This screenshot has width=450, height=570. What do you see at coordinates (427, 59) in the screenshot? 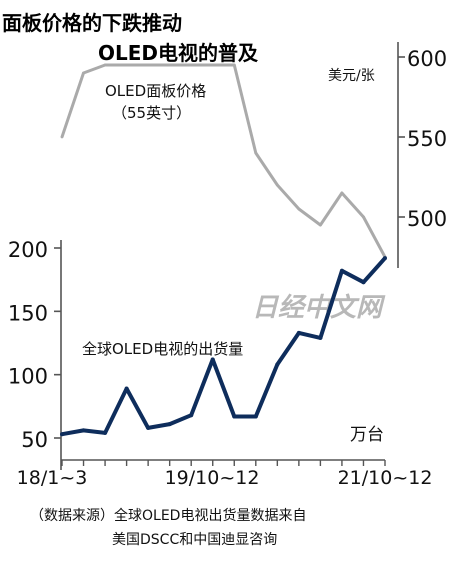
I see `right-axis-tick-label: 600` at bounding box center [427, 59].